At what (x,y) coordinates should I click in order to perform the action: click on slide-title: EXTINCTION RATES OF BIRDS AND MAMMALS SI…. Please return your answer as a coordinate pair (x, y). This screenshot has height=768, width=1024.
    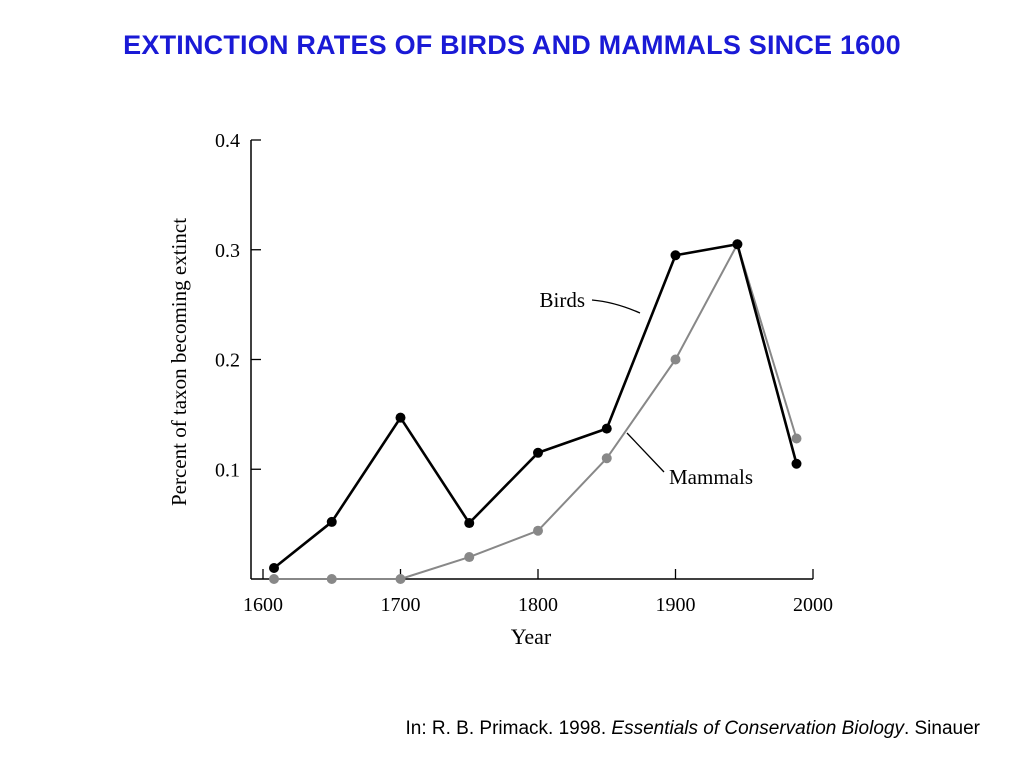
    Looking at the image, I should click on (512, 45).